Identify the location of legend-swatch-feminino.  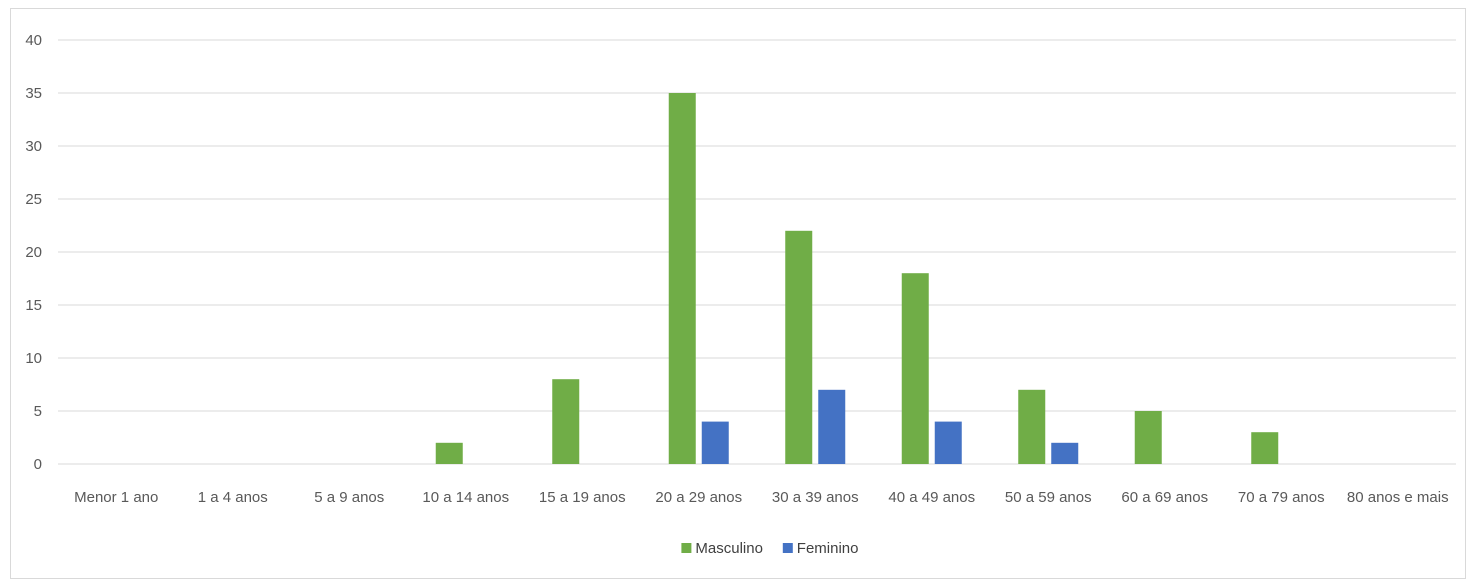
(787, 548).